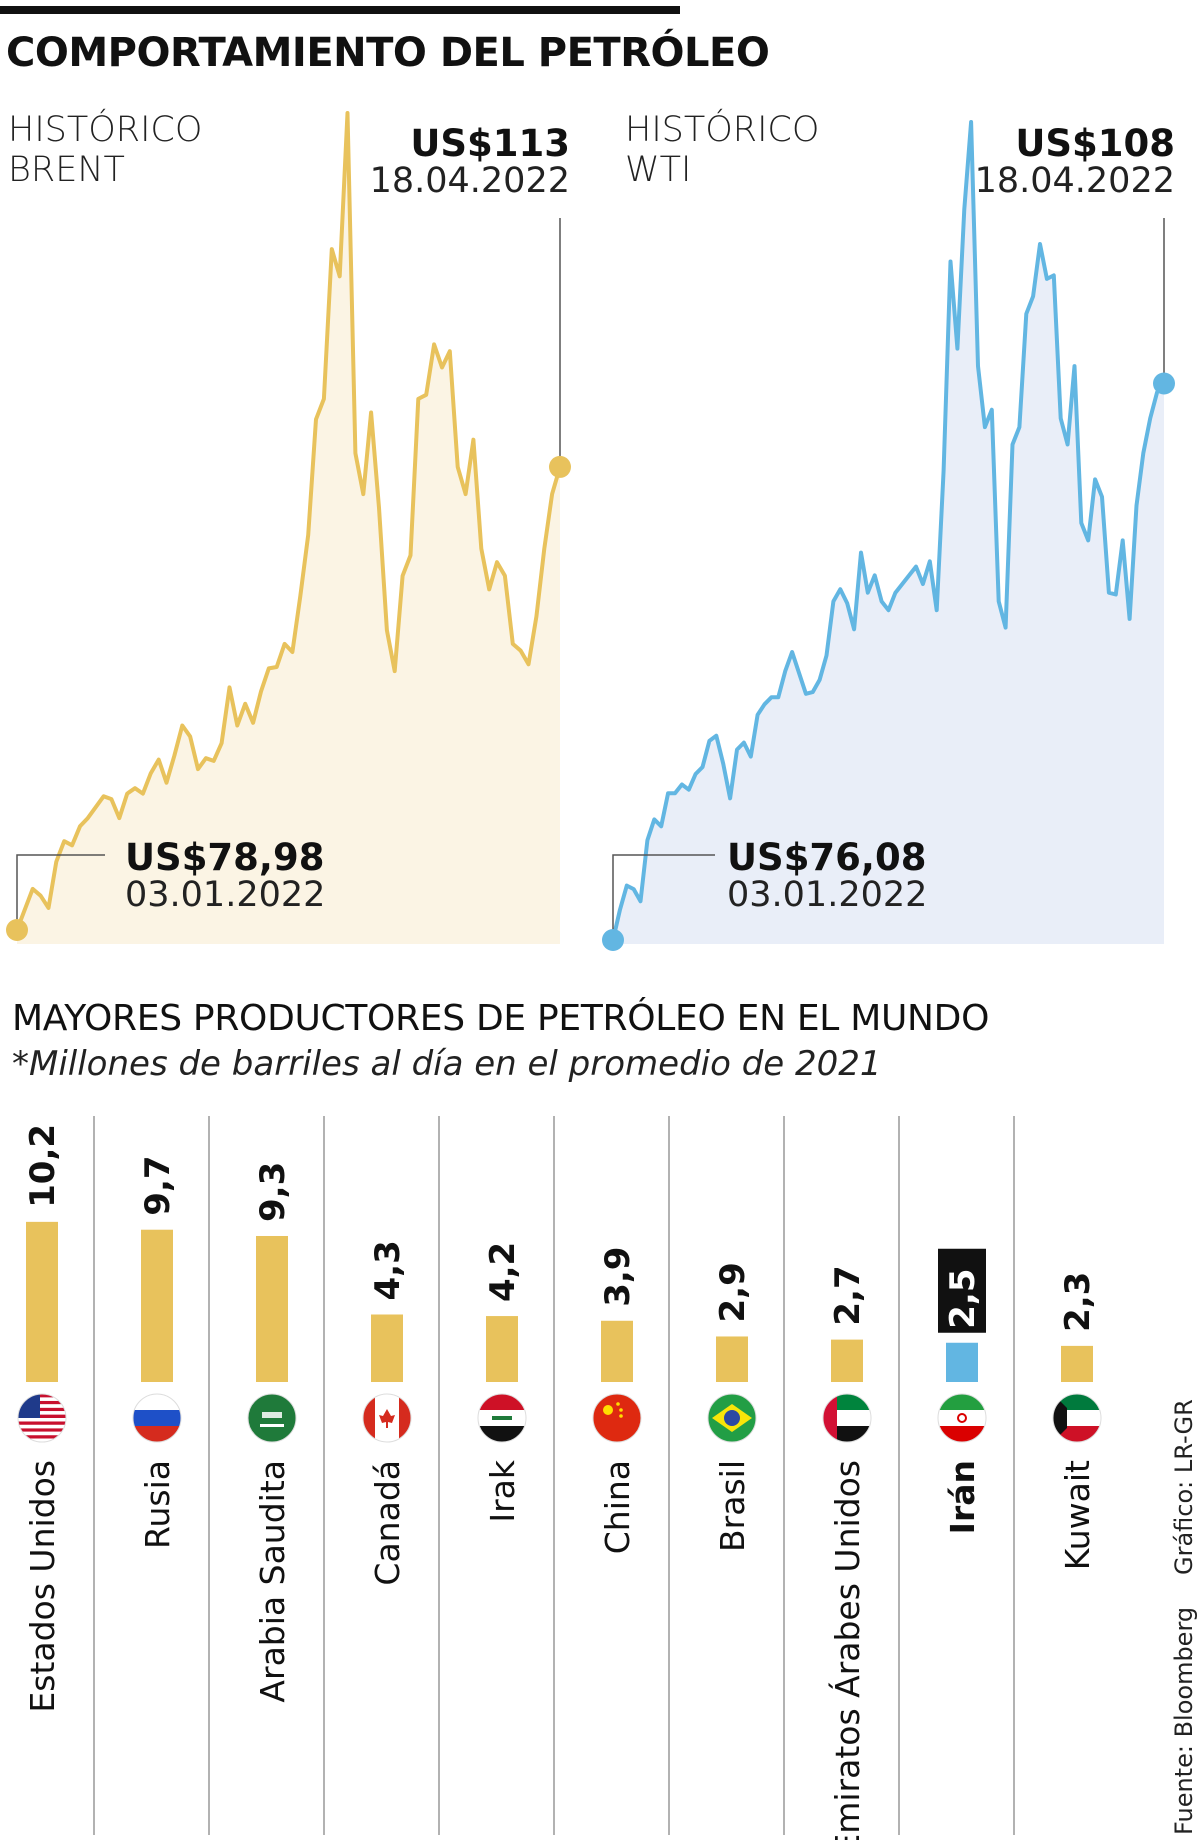 This screenshot has height=1840, width=1200. What do you see at coordinates (1095, 143) in the screenshot?
I see `wti-end-price: US$108` at bounding box center [1095, 143].